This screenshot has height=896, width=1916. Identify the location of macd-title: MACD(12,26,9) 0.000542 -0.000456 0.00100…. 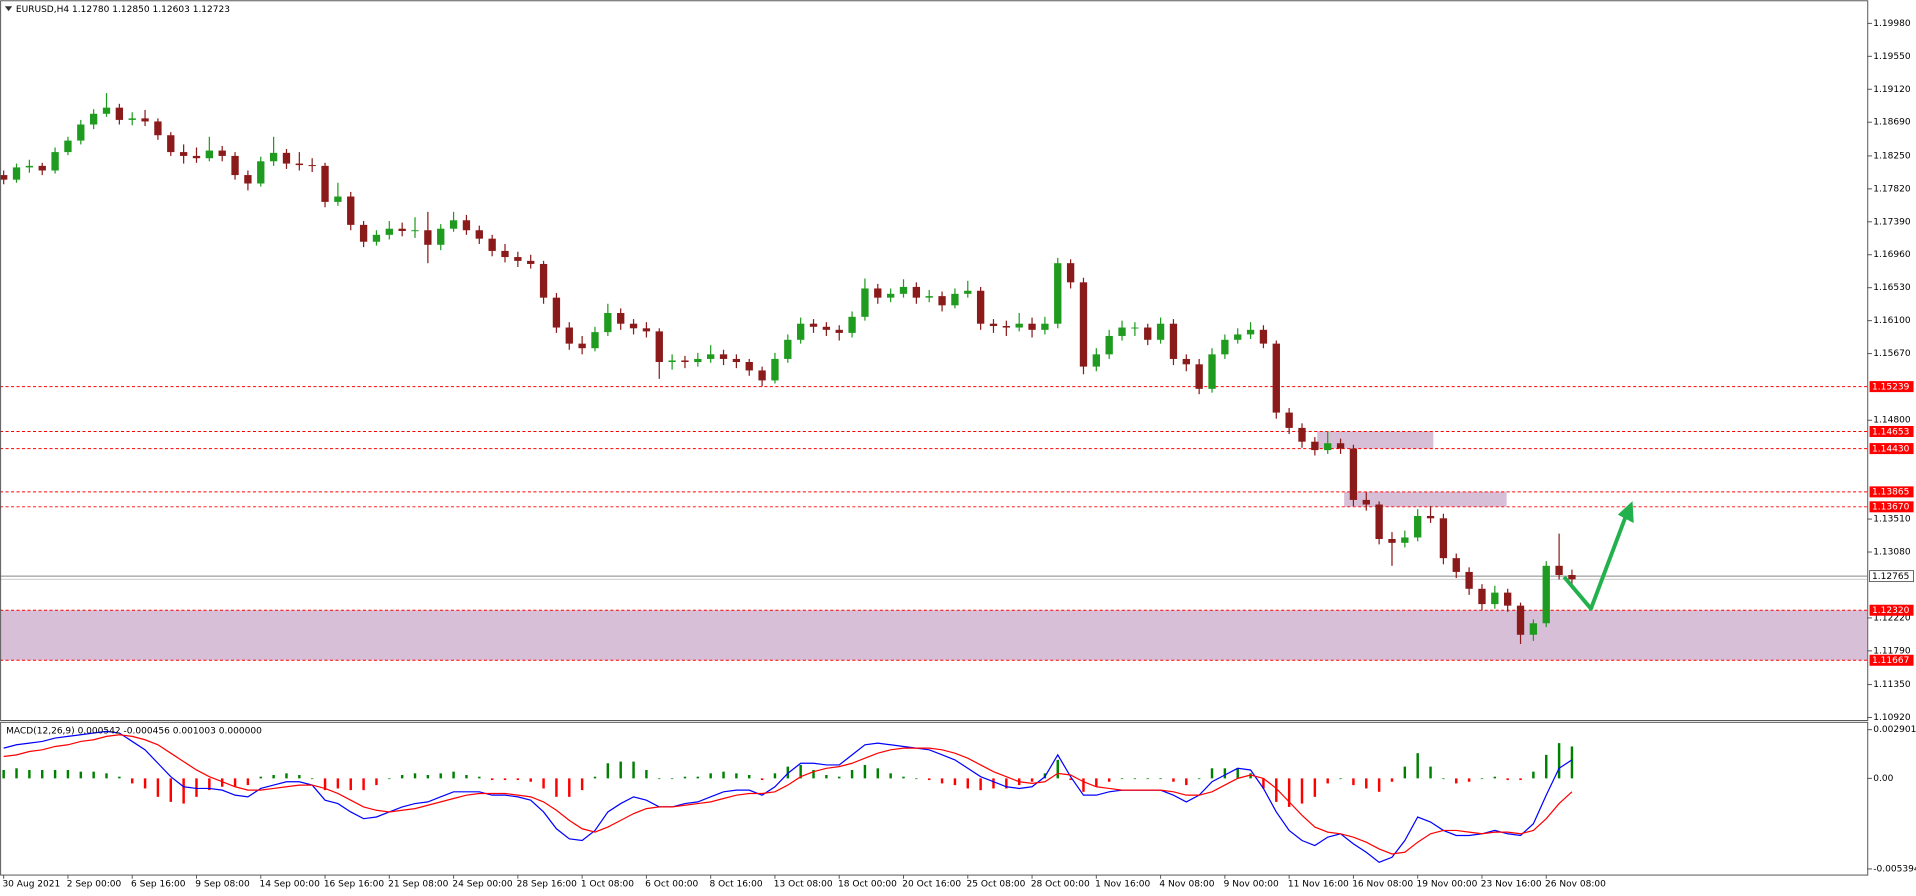
(134, 731).